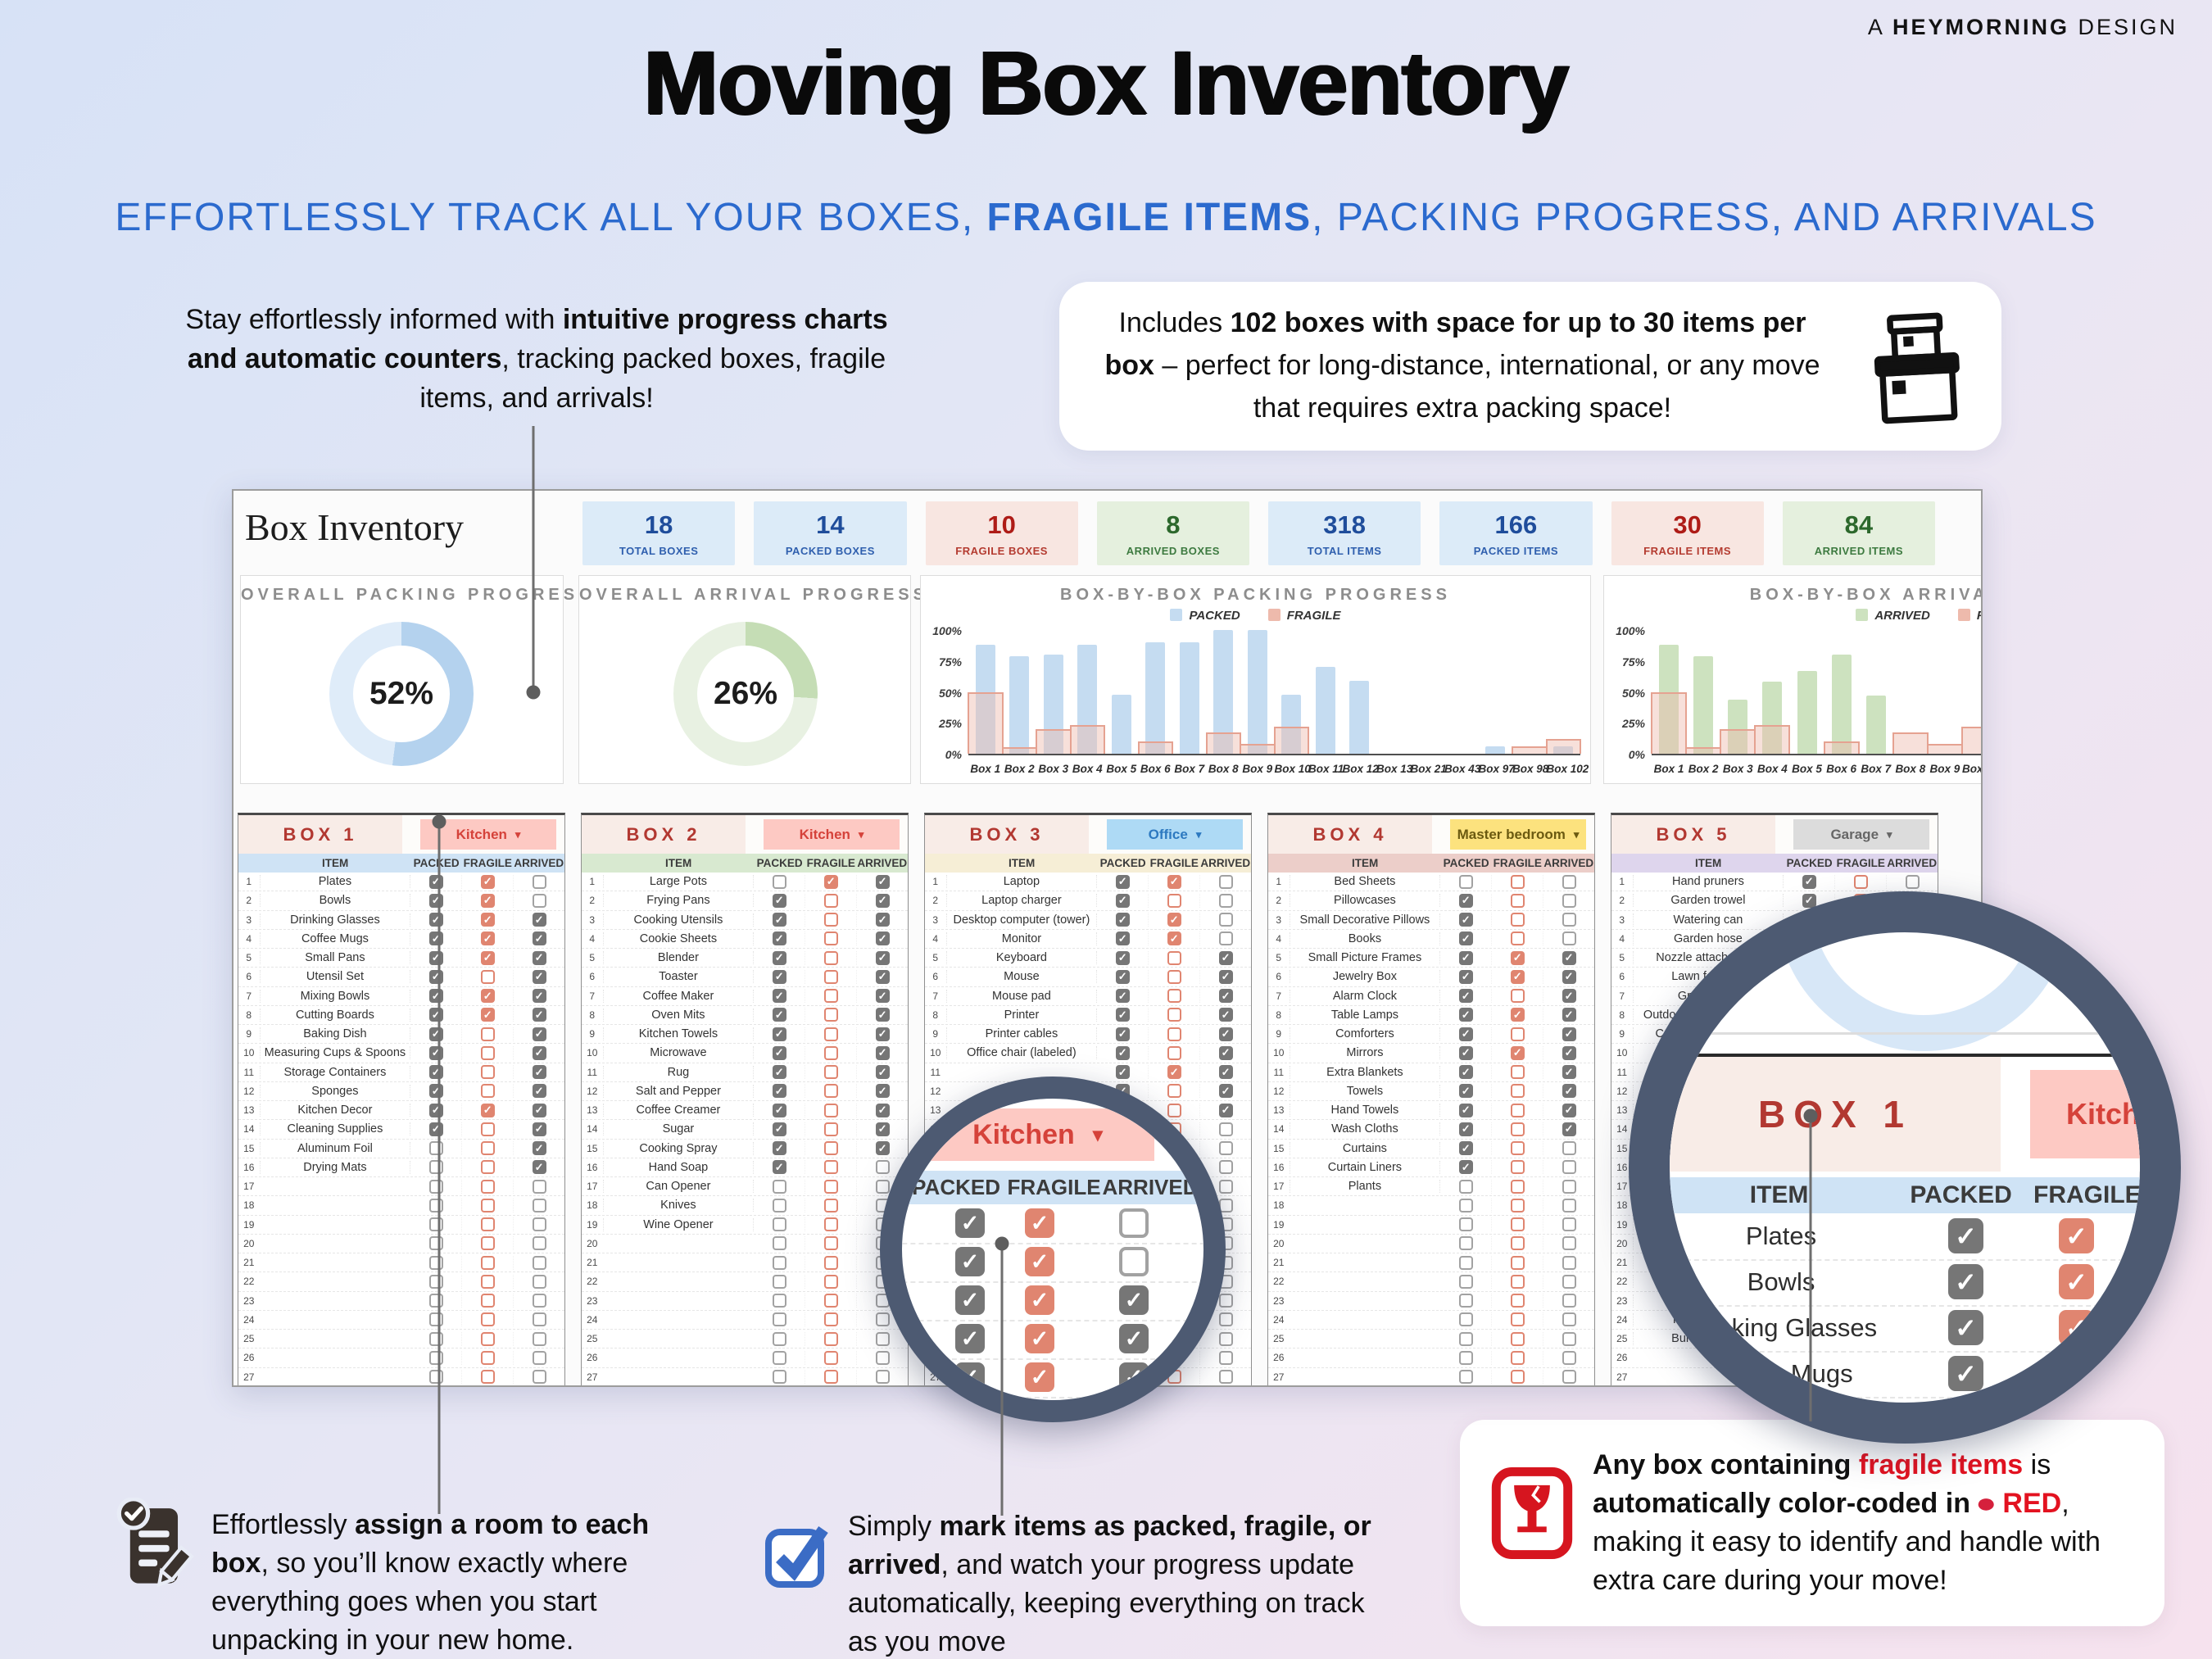  Describe the element at coordinates (1175, 834) in the screenshot. I see `room-dropdown: Office ▾` at that location.